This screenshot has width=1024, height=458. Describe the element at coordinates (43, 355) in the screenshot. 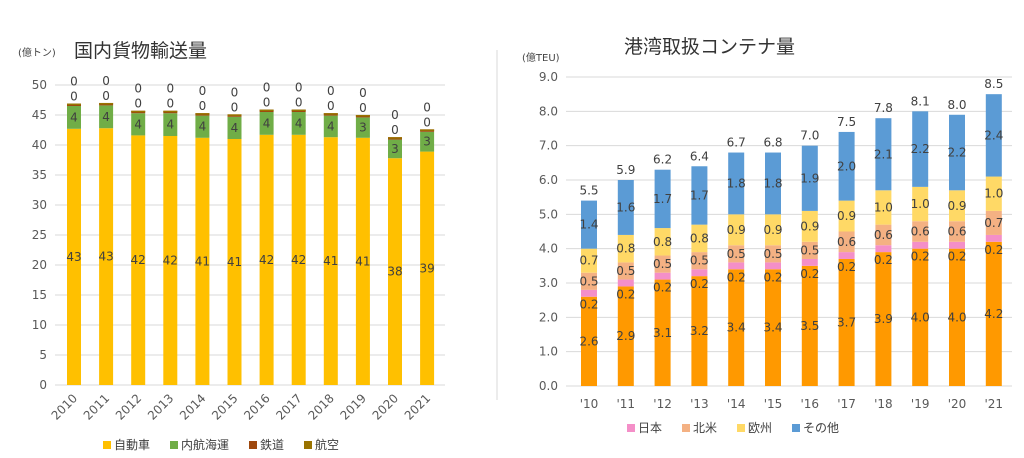

I see `y-tick-label: 5` at that location.